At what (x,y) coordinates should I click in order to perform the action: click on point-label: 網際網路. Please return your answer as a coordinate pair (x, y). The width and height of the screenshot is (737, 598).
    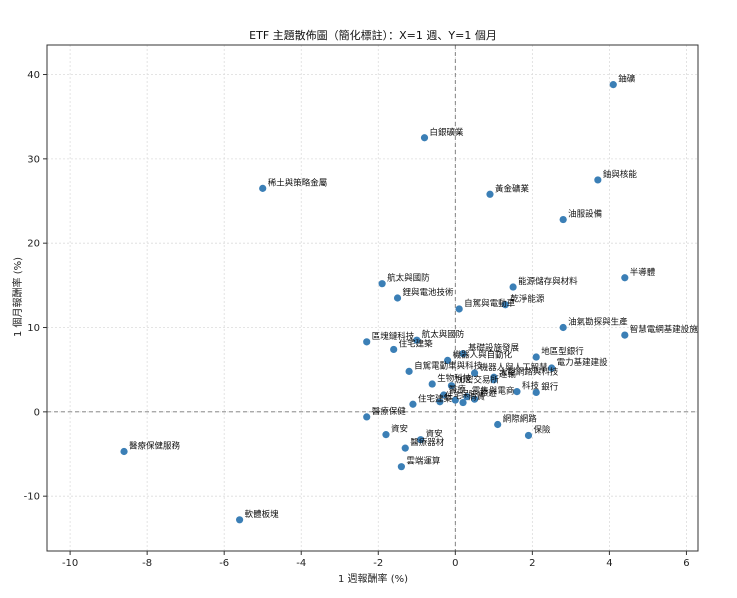
    Looking at the image, I should click on (520, 419).